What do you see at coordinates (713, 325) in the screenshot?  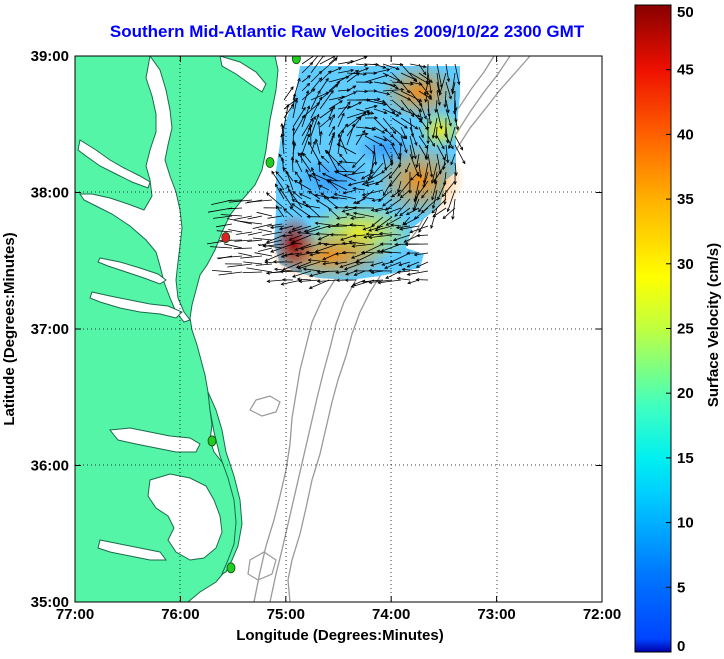 I see `colorbar-label: Surface Velocity (cm/s)` at bounding box center [713, 325].